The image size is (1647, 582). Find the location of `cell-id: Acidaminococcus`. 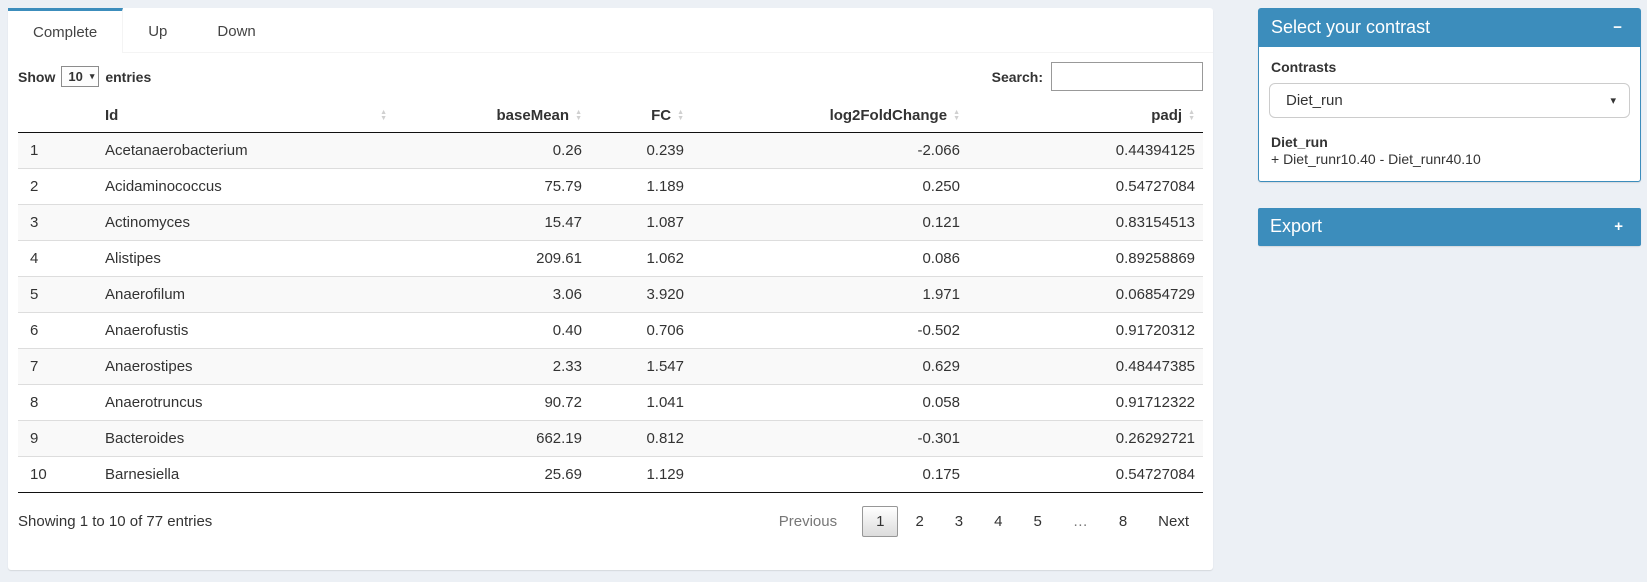

cell-id: Acidaminococcus is located at coordinates (245, 186).